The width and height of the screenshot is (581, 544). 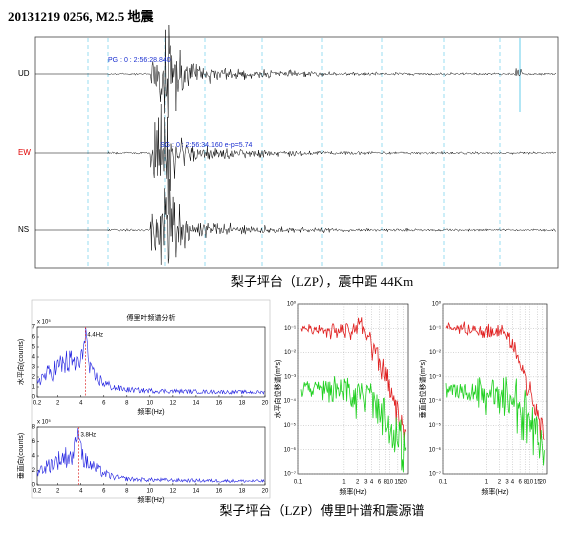 What do you see at coordinates (139, 60) in the screenshot?
I see `pick-label: PG : 0 : 2:56:28.840` at bounding box center [139, 60].